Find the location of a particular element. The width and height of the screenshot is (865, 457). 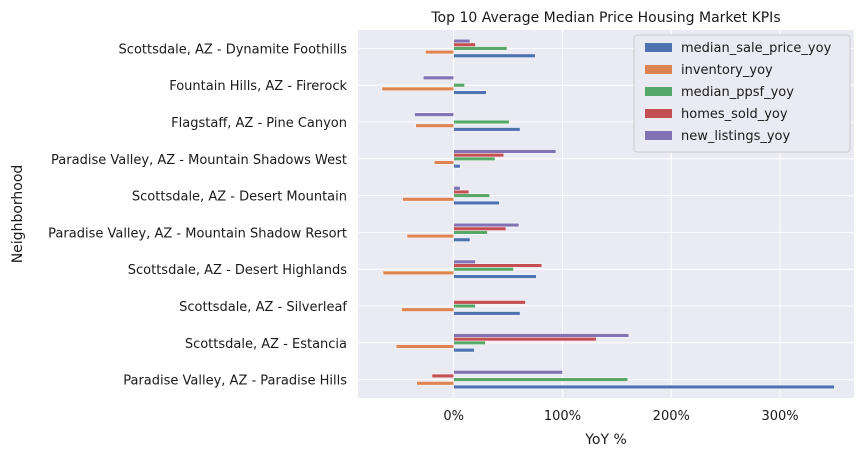

x-tick-label: 200% is located at coordinates (671, 416).